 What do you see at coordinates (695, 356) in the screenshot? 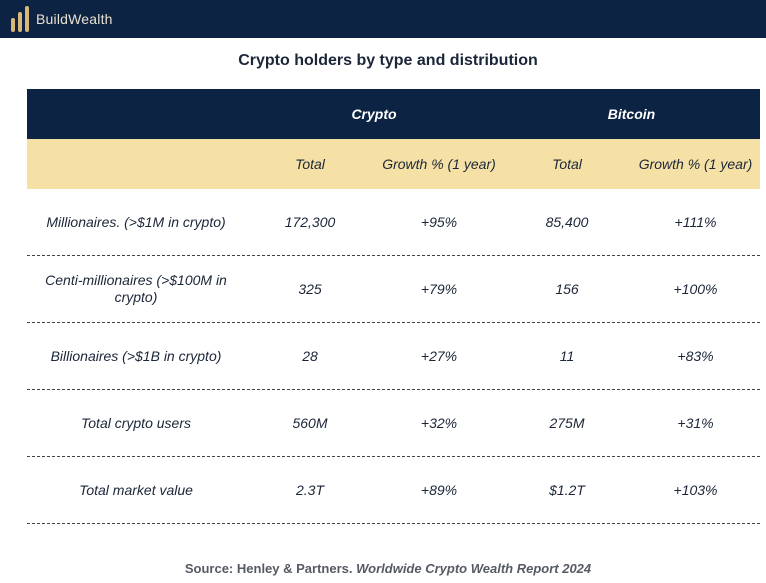
I see `bitcoin-growth-cell: +83%` at bounding box center [695, 356].